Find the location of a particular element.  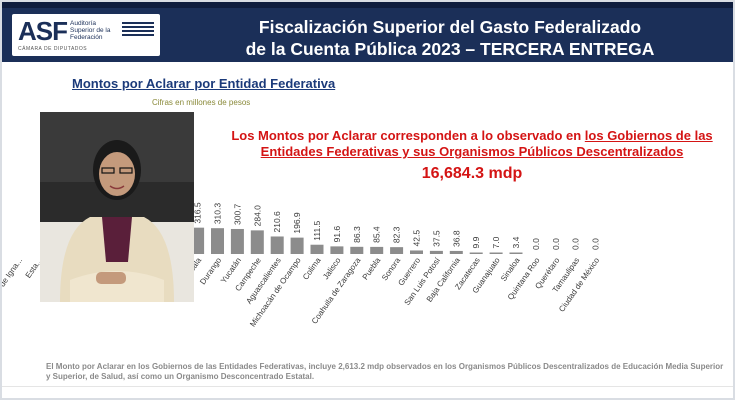

value-label-20: 42.5 is located at coordinates (417, 238).